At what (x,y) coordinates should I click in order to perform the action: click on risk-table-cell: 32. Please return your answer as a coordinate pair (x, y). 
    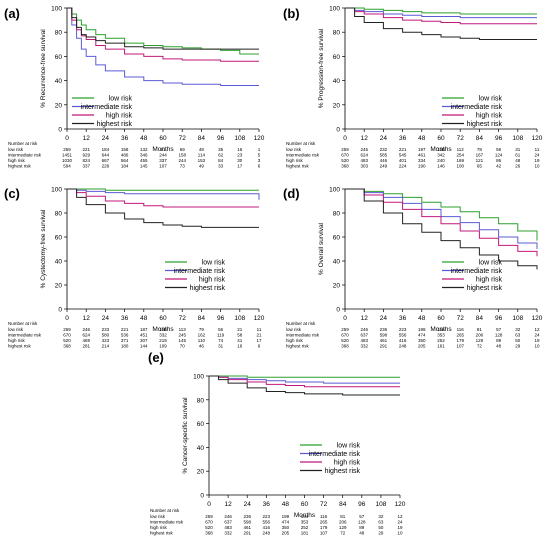
    Looking at the image, I should click on (518, 329).